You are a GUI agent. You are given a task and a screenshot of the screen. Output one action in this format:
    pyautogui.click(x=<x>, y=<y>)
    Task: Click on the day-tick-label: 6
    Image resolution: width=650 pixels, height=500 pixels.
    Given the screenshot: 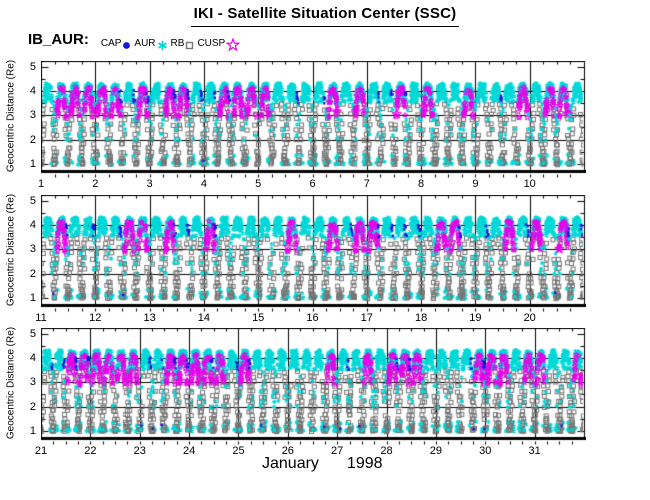 What is the action you would take?
    pyautogui.click(x=312, y=184)
    